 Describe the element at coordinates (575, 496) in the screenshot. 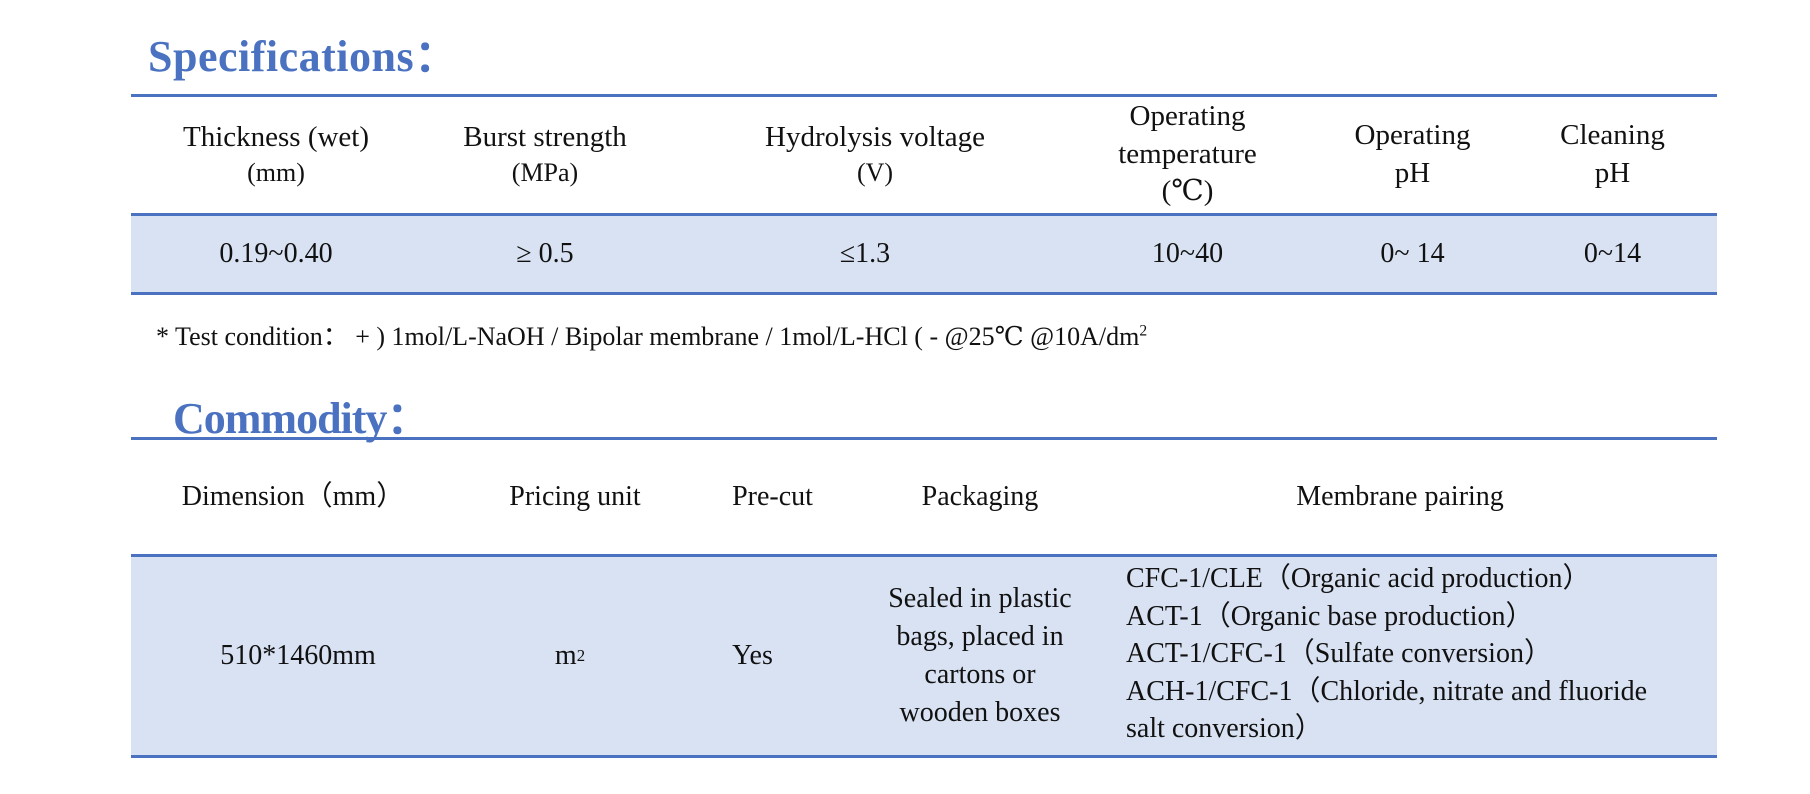

I see `commodity-header-pricing-unit: Pricing unit` at that location.